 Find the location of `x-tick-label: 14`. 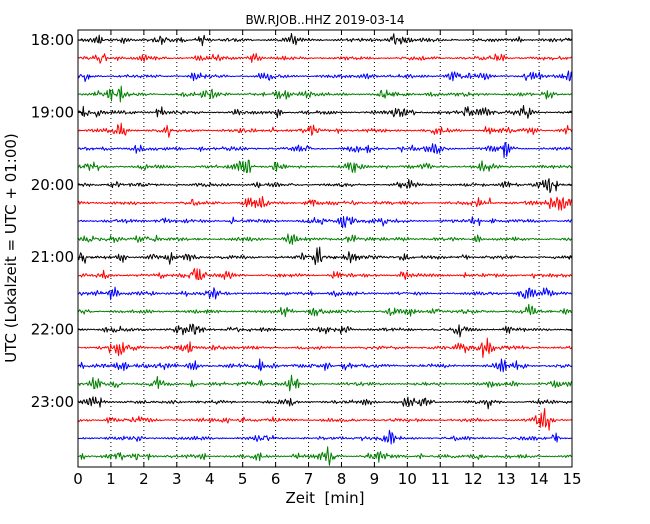

x-tick-label: 14 is located at coordinates (539, 479).